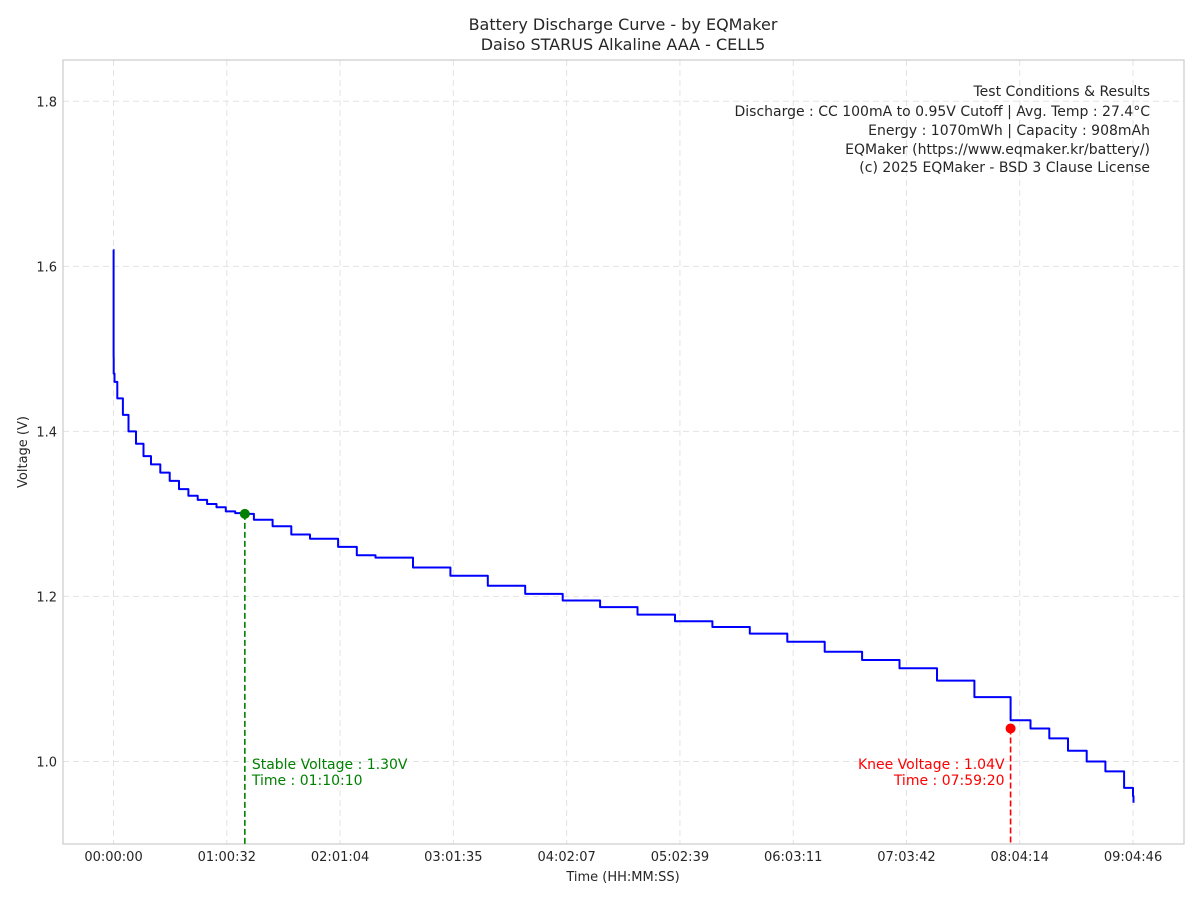 This screenshot has height=900, width=1200. Describe the element at coordinates (46, 432) in the screenshot. I see `y-tick-label: 1.4` at that location.